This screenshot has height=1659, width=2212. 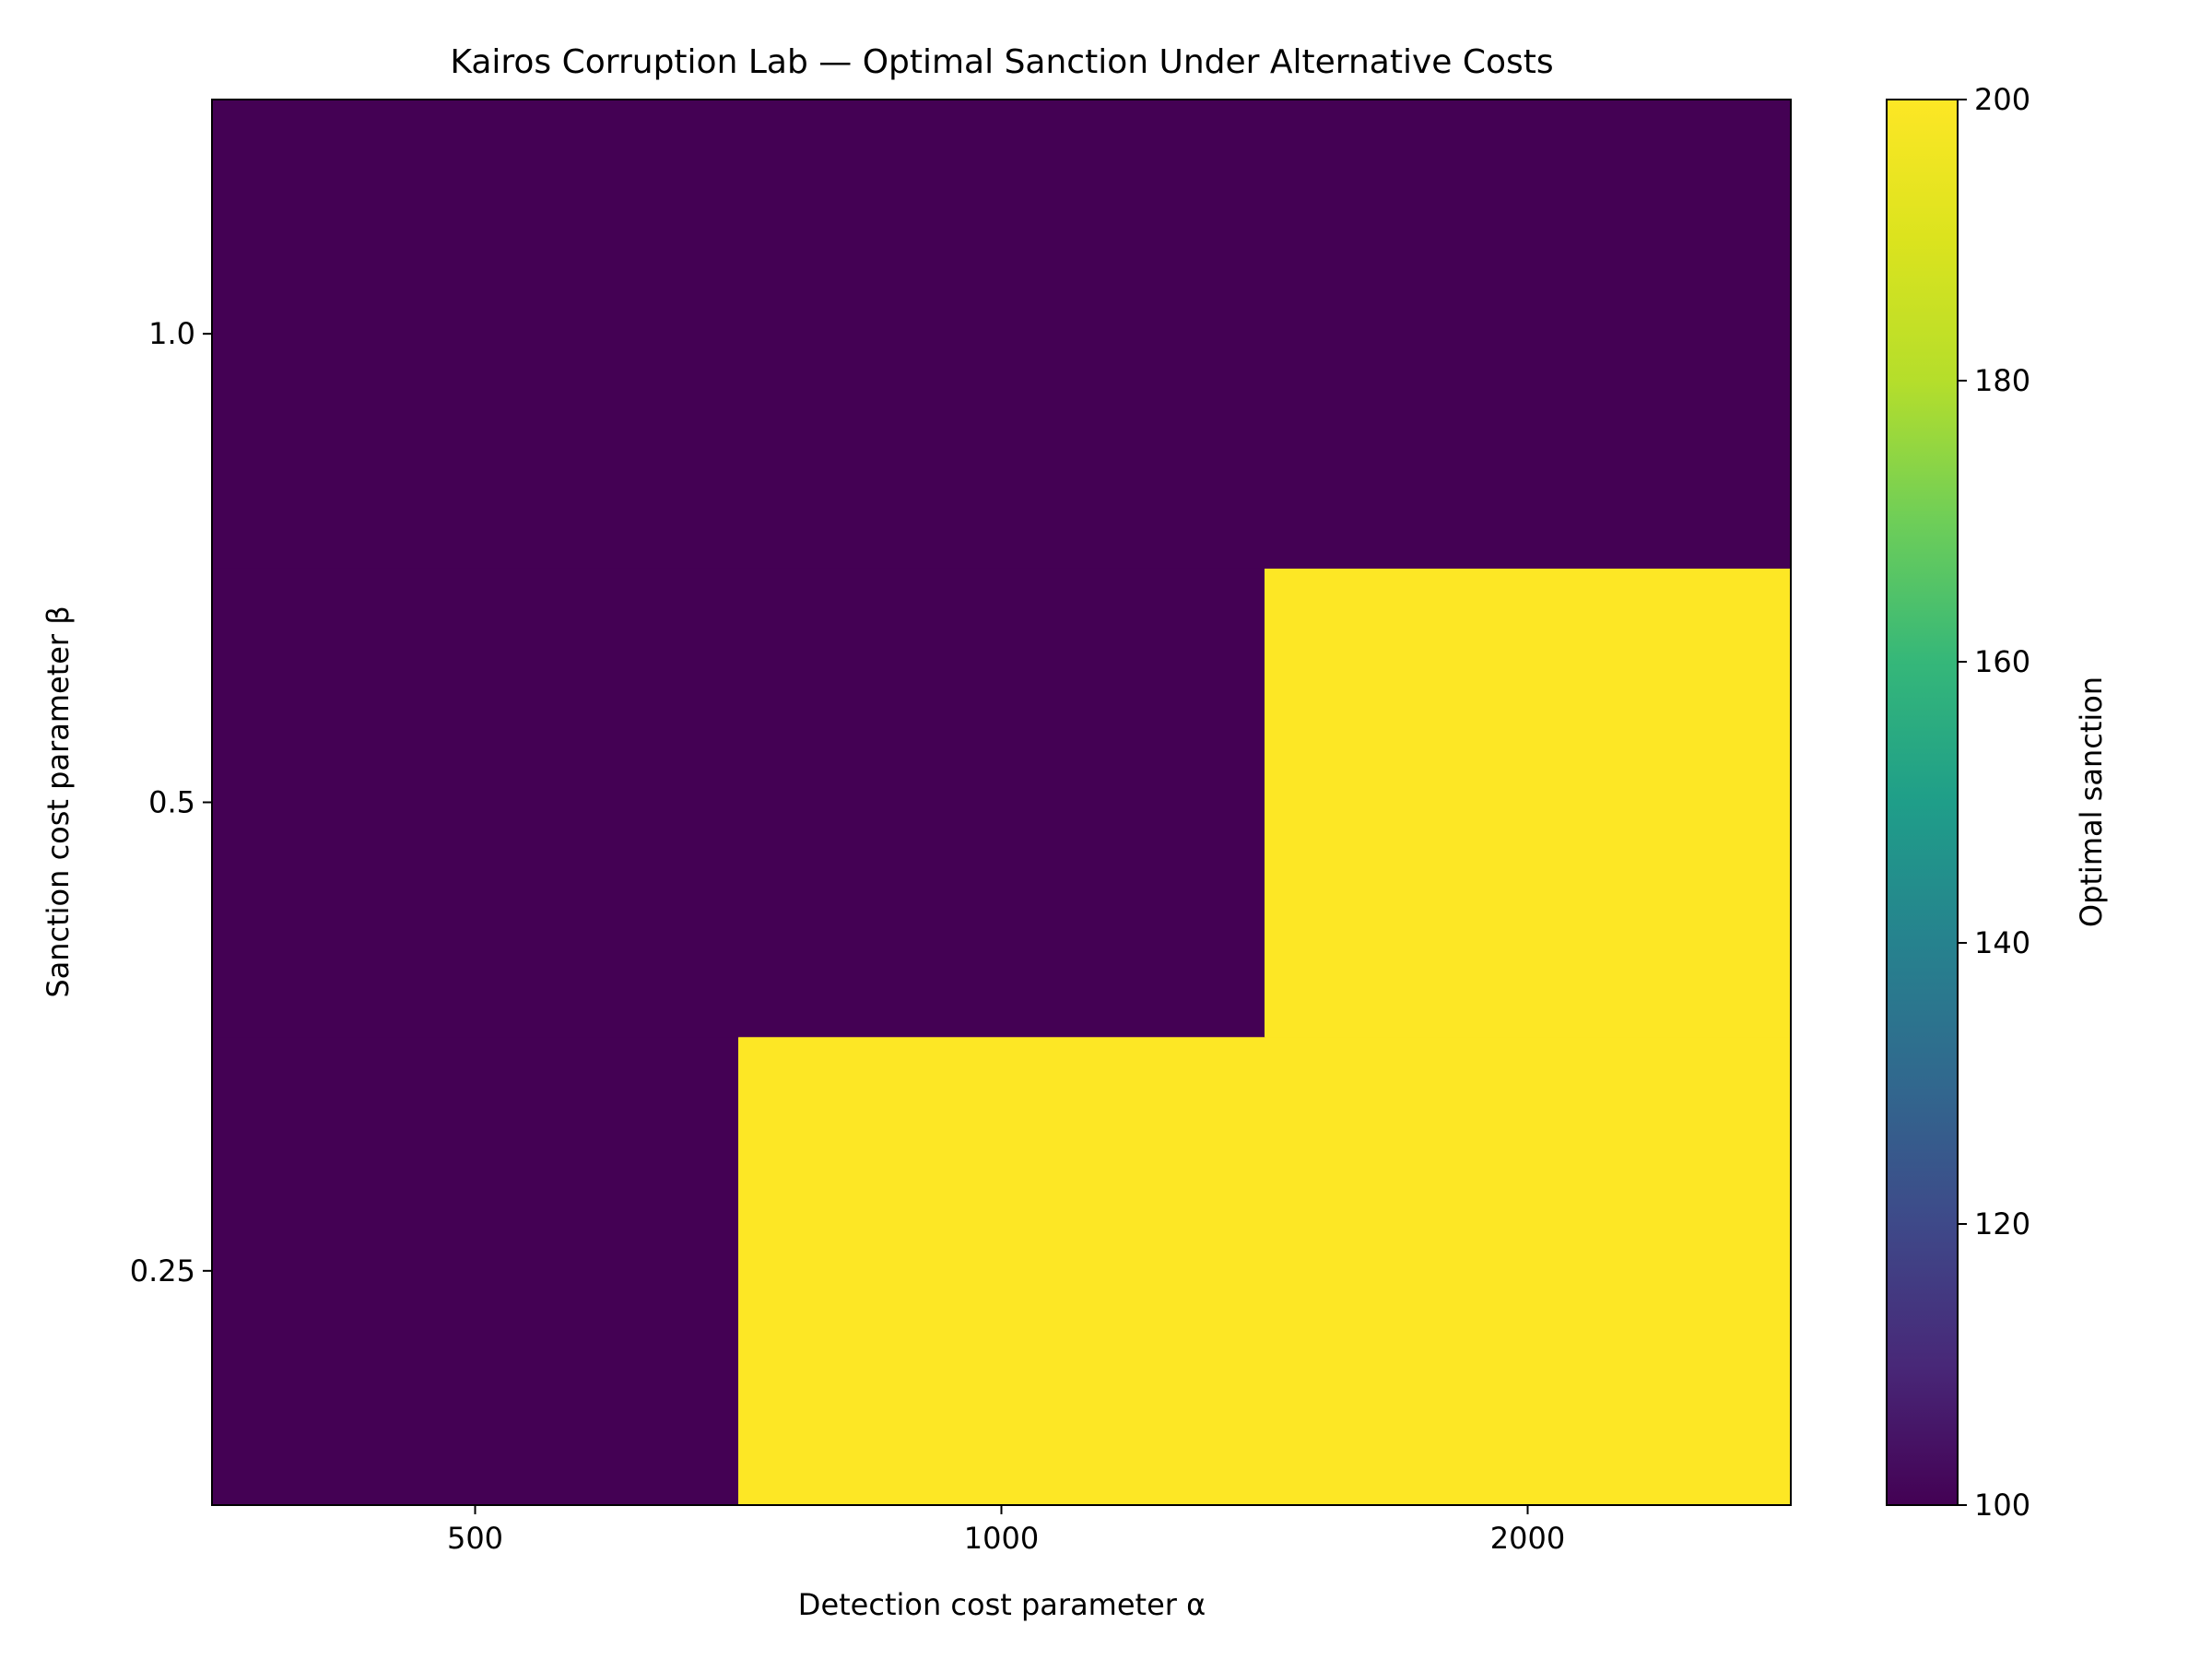 I want to click on y-tick-label: 1.0, so click(x=171, y=333).